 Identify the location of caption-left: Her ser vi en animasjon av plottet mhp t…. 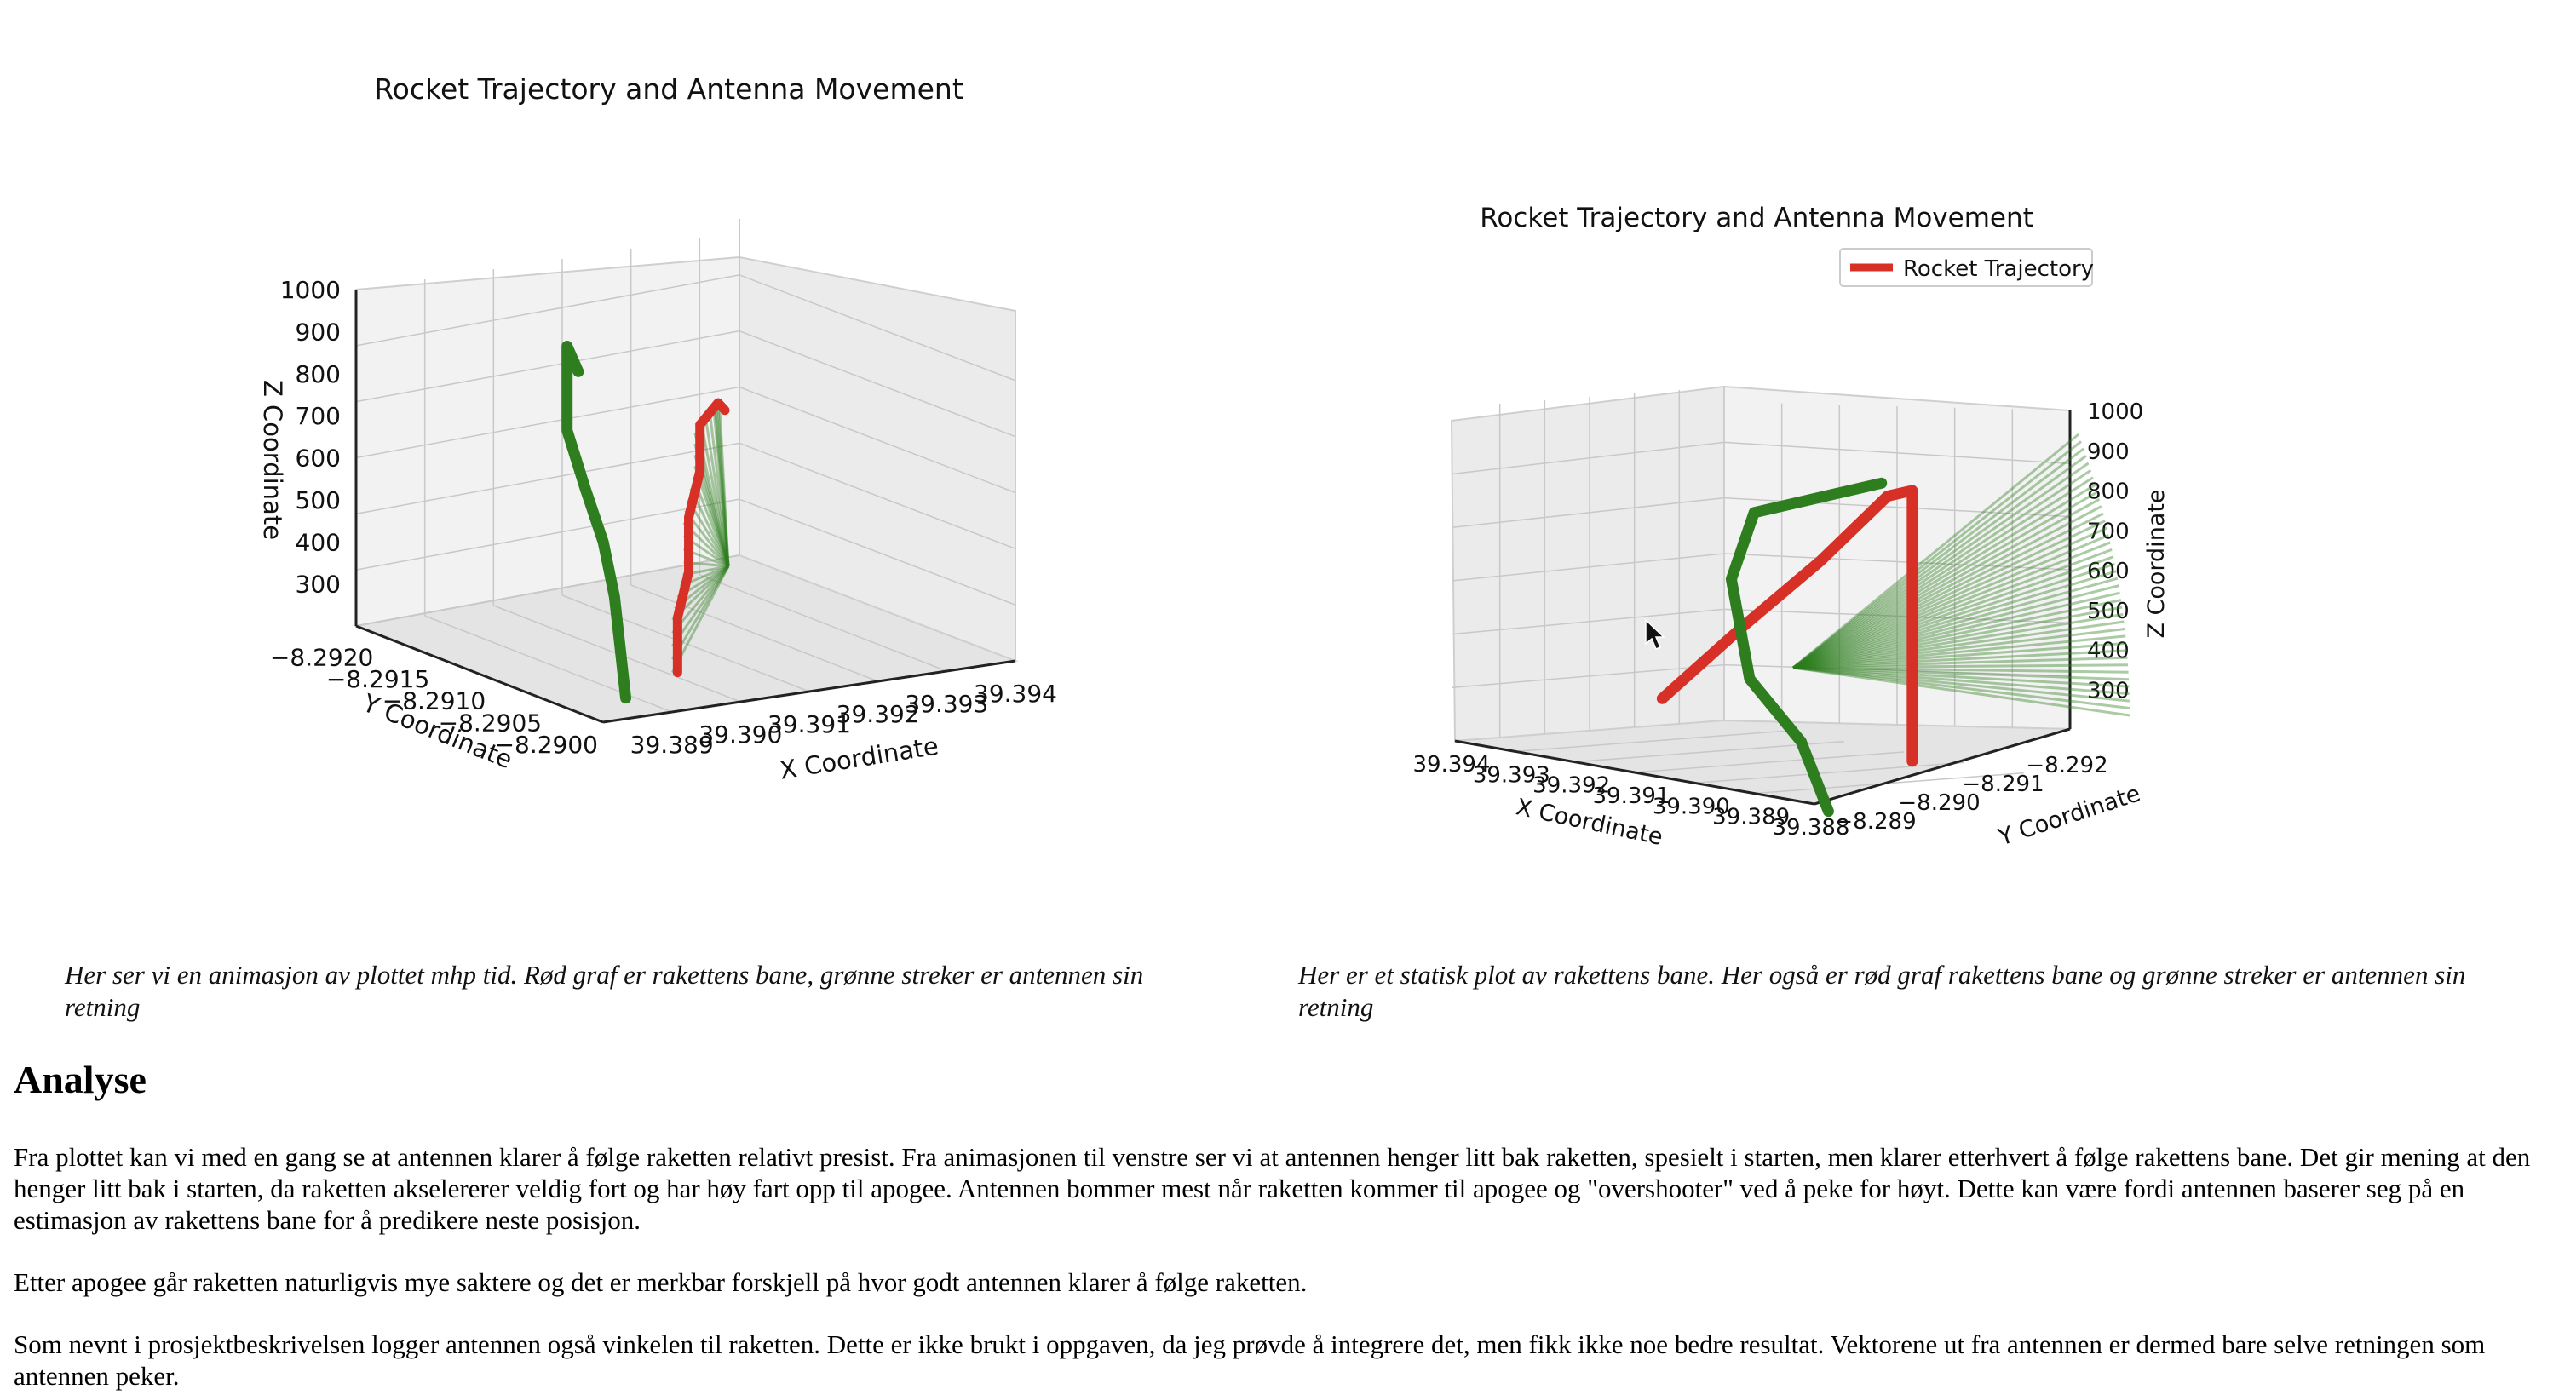
(604, 991).